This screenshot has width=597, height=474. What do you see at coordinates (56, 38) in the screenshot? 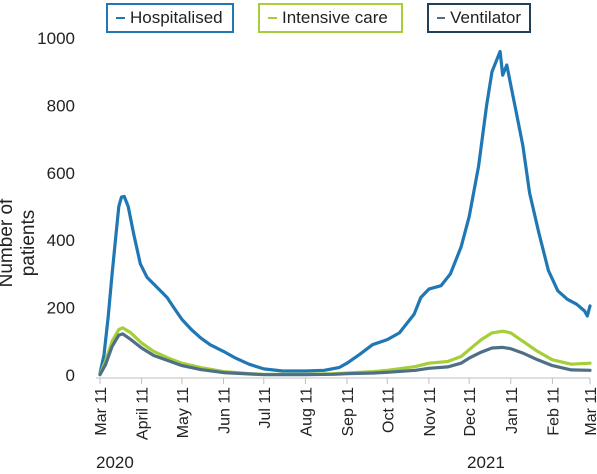
I see `y-tick-label: 1000` at bounding box center [56, 38].